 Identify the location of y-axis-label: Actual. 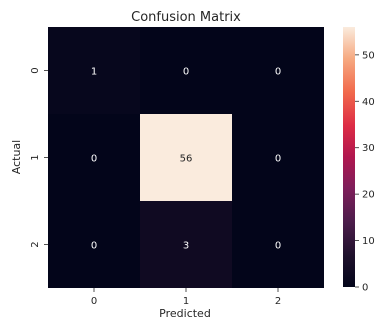
(16, 157).